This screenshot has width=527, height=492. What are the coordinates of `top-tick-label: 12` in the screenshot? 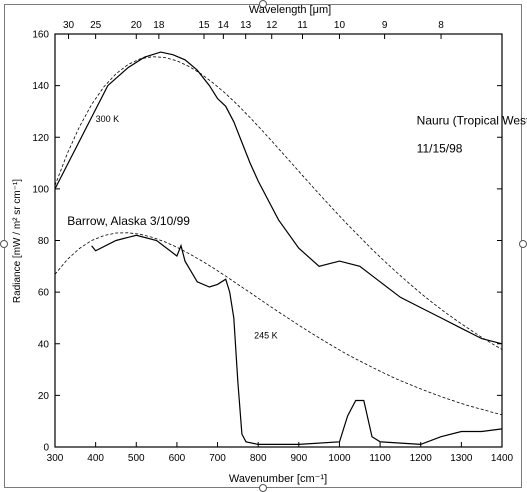 It's located at (272, 25).